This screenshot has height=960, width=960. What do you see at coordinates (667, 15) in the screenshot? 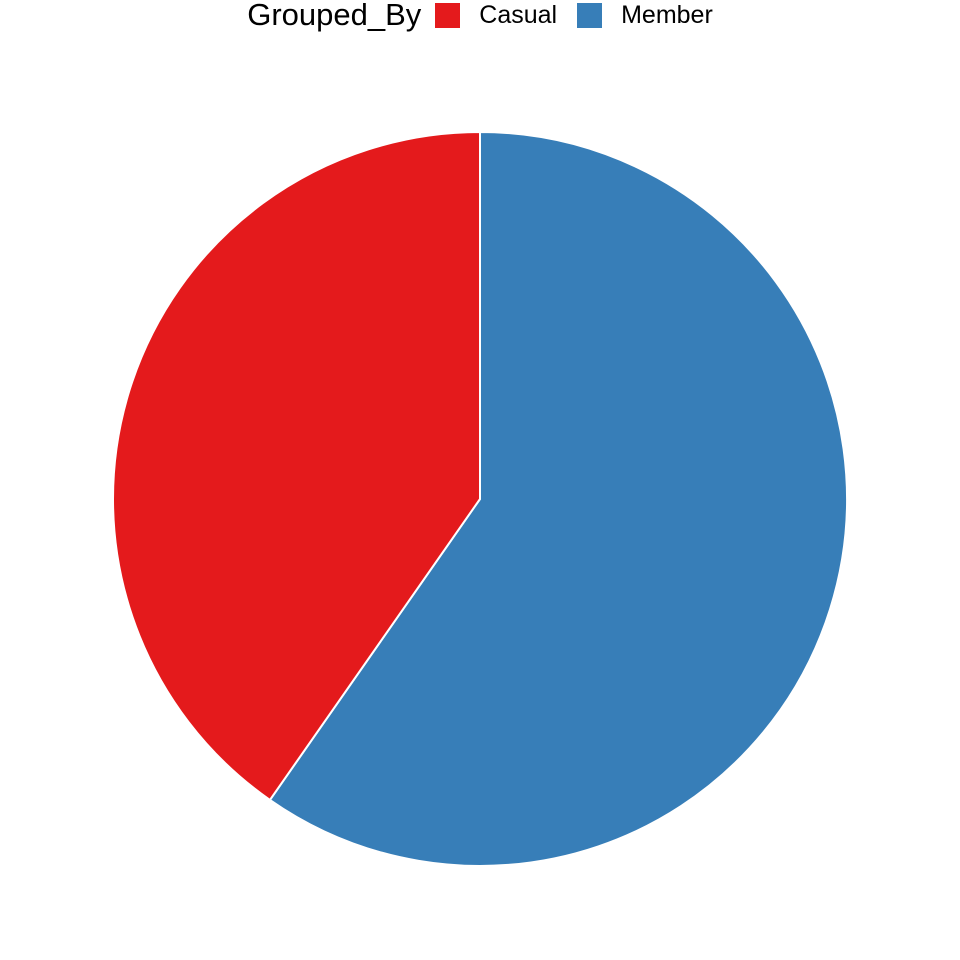
I see `legend-label-member: Member` at bounding box center [667, 15].